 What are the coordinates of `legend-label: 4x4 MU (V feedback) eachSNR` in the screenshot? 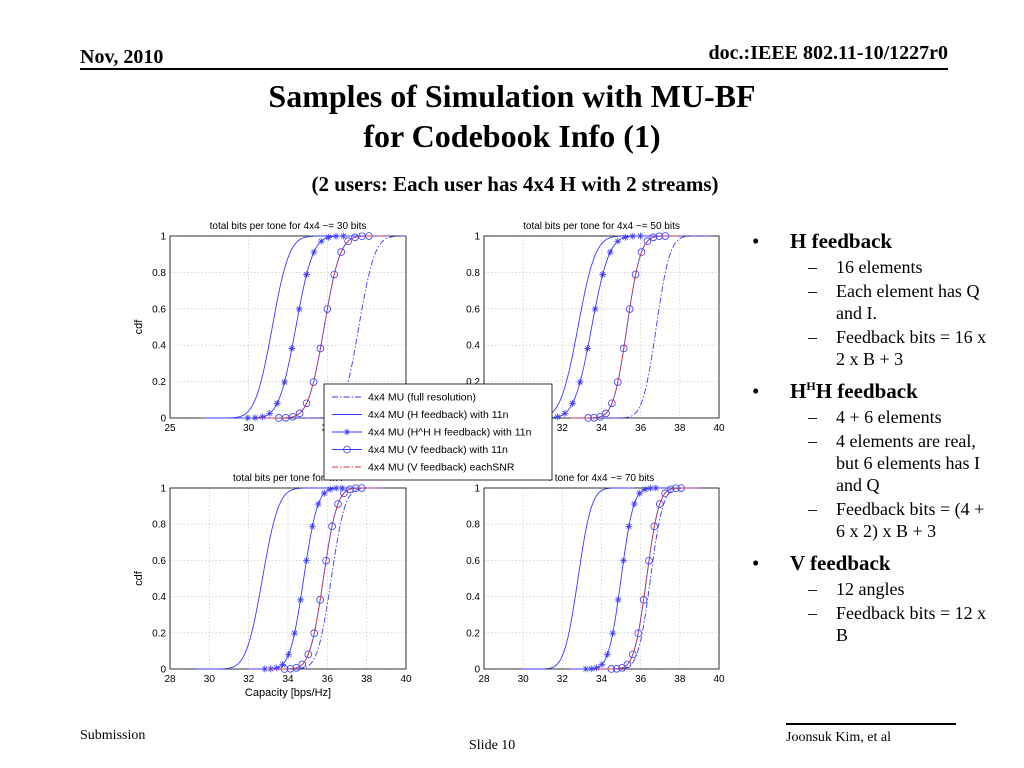 It's located at (441, 468).